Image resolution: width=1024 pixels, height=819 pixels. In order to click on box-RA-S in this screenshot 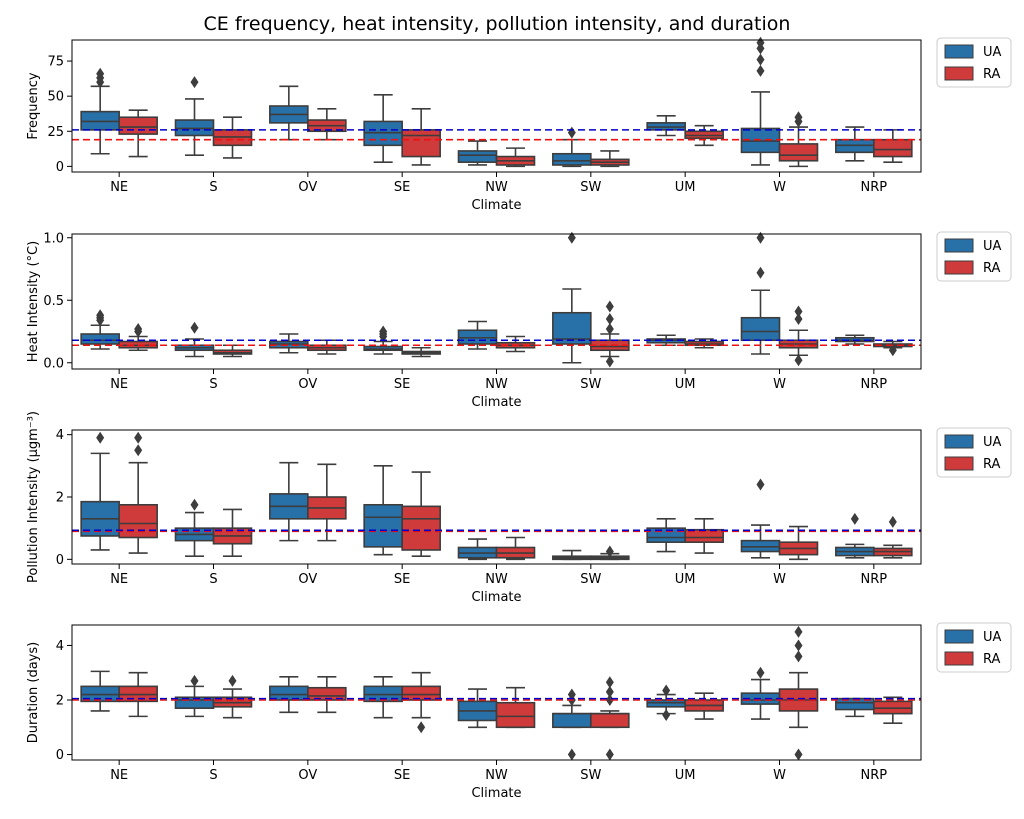, I will do `click(232, 137)`.